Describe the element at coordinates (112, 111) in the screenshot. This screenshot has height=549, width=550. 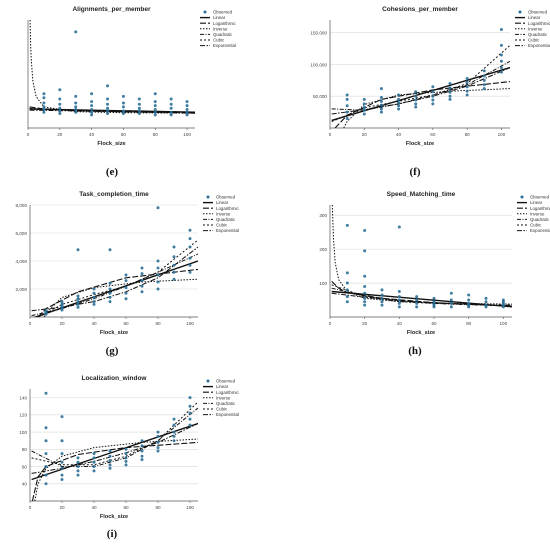
I see `fit-line-cubic` at that location.